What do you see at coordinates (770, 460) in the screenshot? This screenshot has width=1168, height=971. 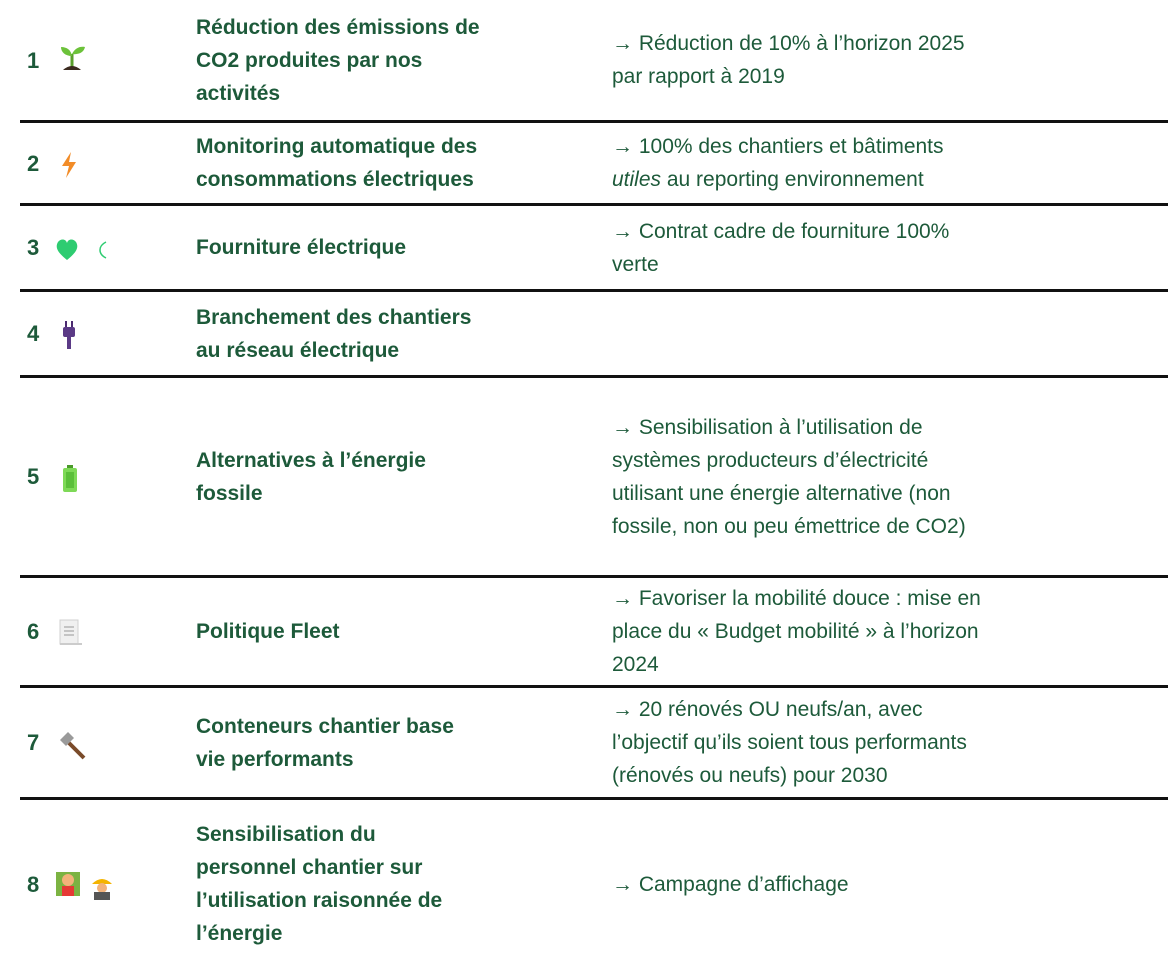 I see `description-line: systèmes producteurs d’électricité` at bounding box center [770, 460].